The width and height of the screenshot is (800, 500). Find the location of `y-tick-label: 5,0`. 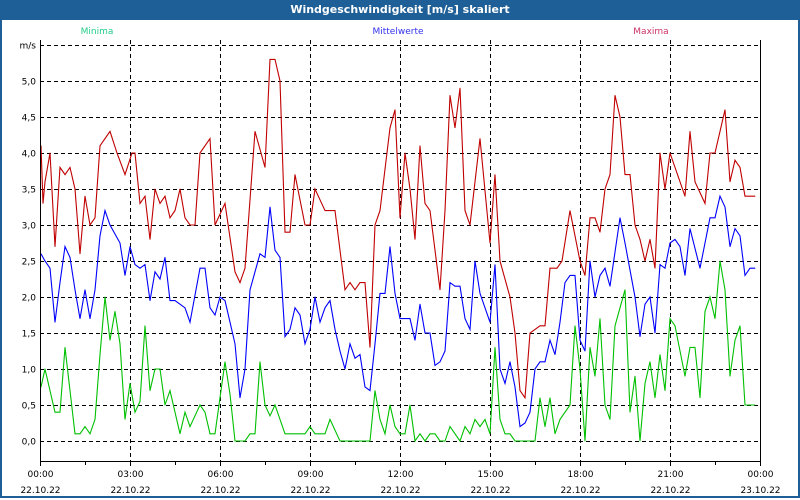

y-tick-label: 5,0 is located at coordinates (29, 83).